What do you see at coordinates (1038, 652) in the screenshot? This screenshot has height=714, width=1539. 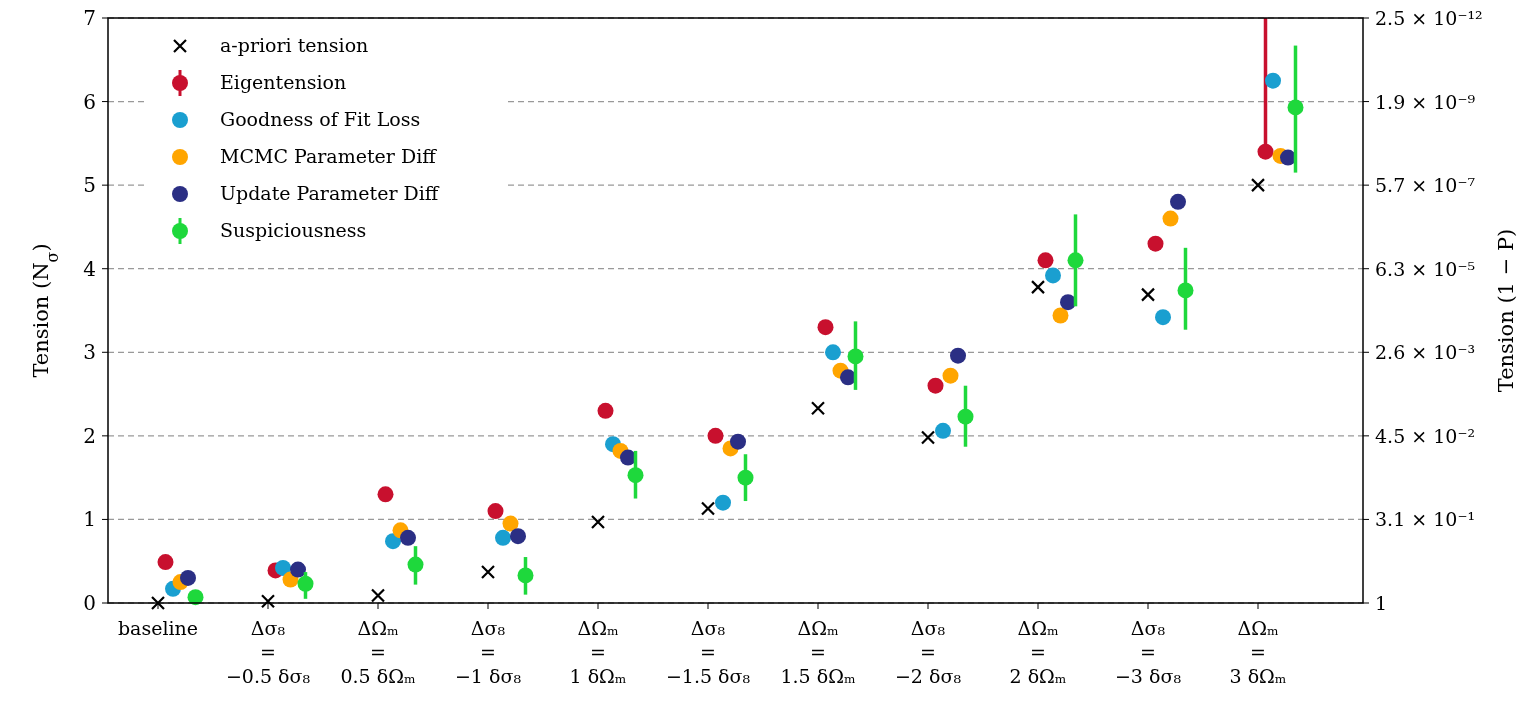 I see `x-tick-label: ΔΩₘ = 2 δΩₘ` at bounding box center [1038, 652].